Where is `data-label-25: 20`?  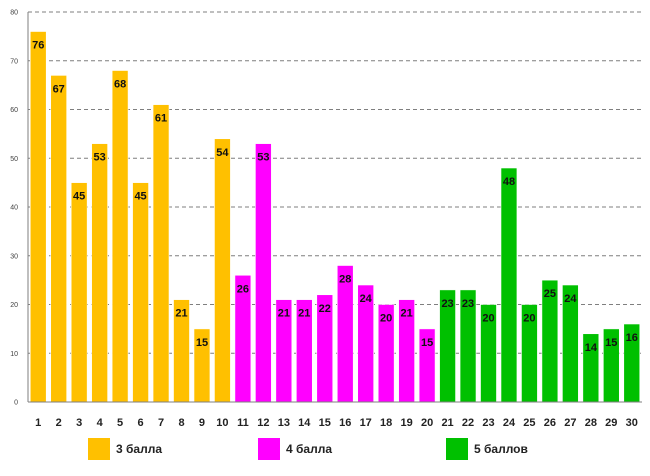
data-label-25: 20 is located at coordinates (529, 319).